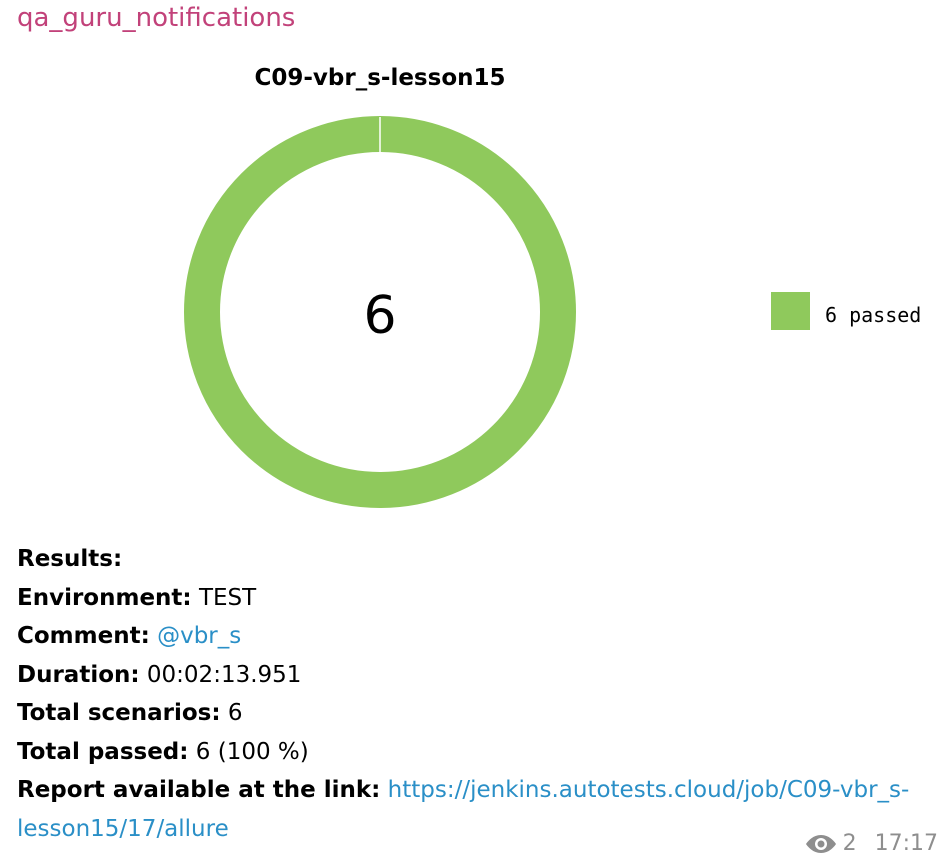  I want to click on environment-label: Environment:, so click(104, 597).